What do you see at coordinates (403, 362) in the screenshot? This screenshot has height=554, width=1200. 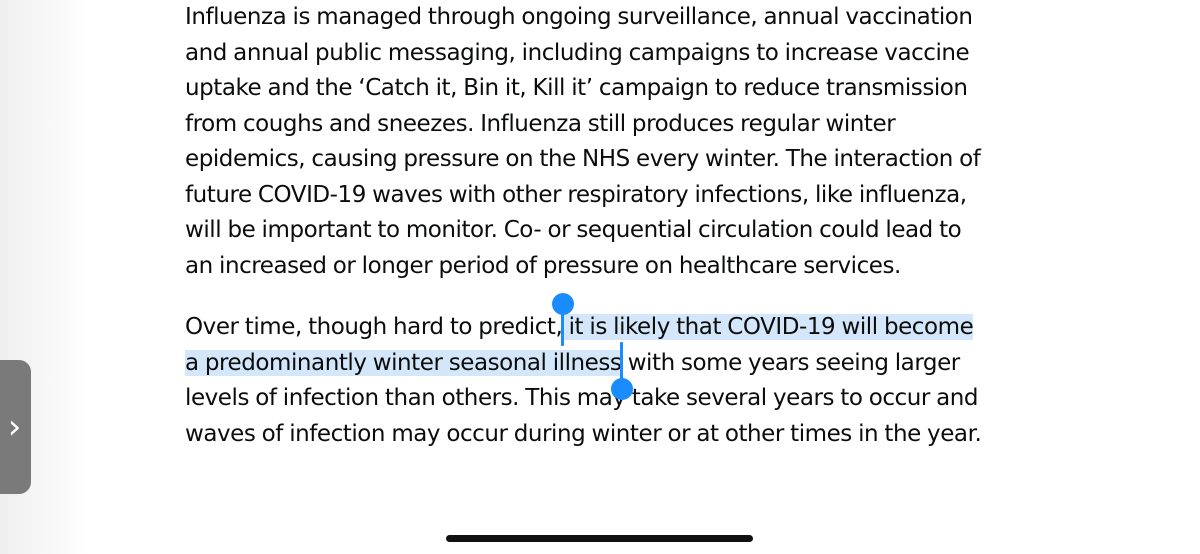 I see `selected-text: a predominantly winter seasonal illness` at bounding box center [403, 362].